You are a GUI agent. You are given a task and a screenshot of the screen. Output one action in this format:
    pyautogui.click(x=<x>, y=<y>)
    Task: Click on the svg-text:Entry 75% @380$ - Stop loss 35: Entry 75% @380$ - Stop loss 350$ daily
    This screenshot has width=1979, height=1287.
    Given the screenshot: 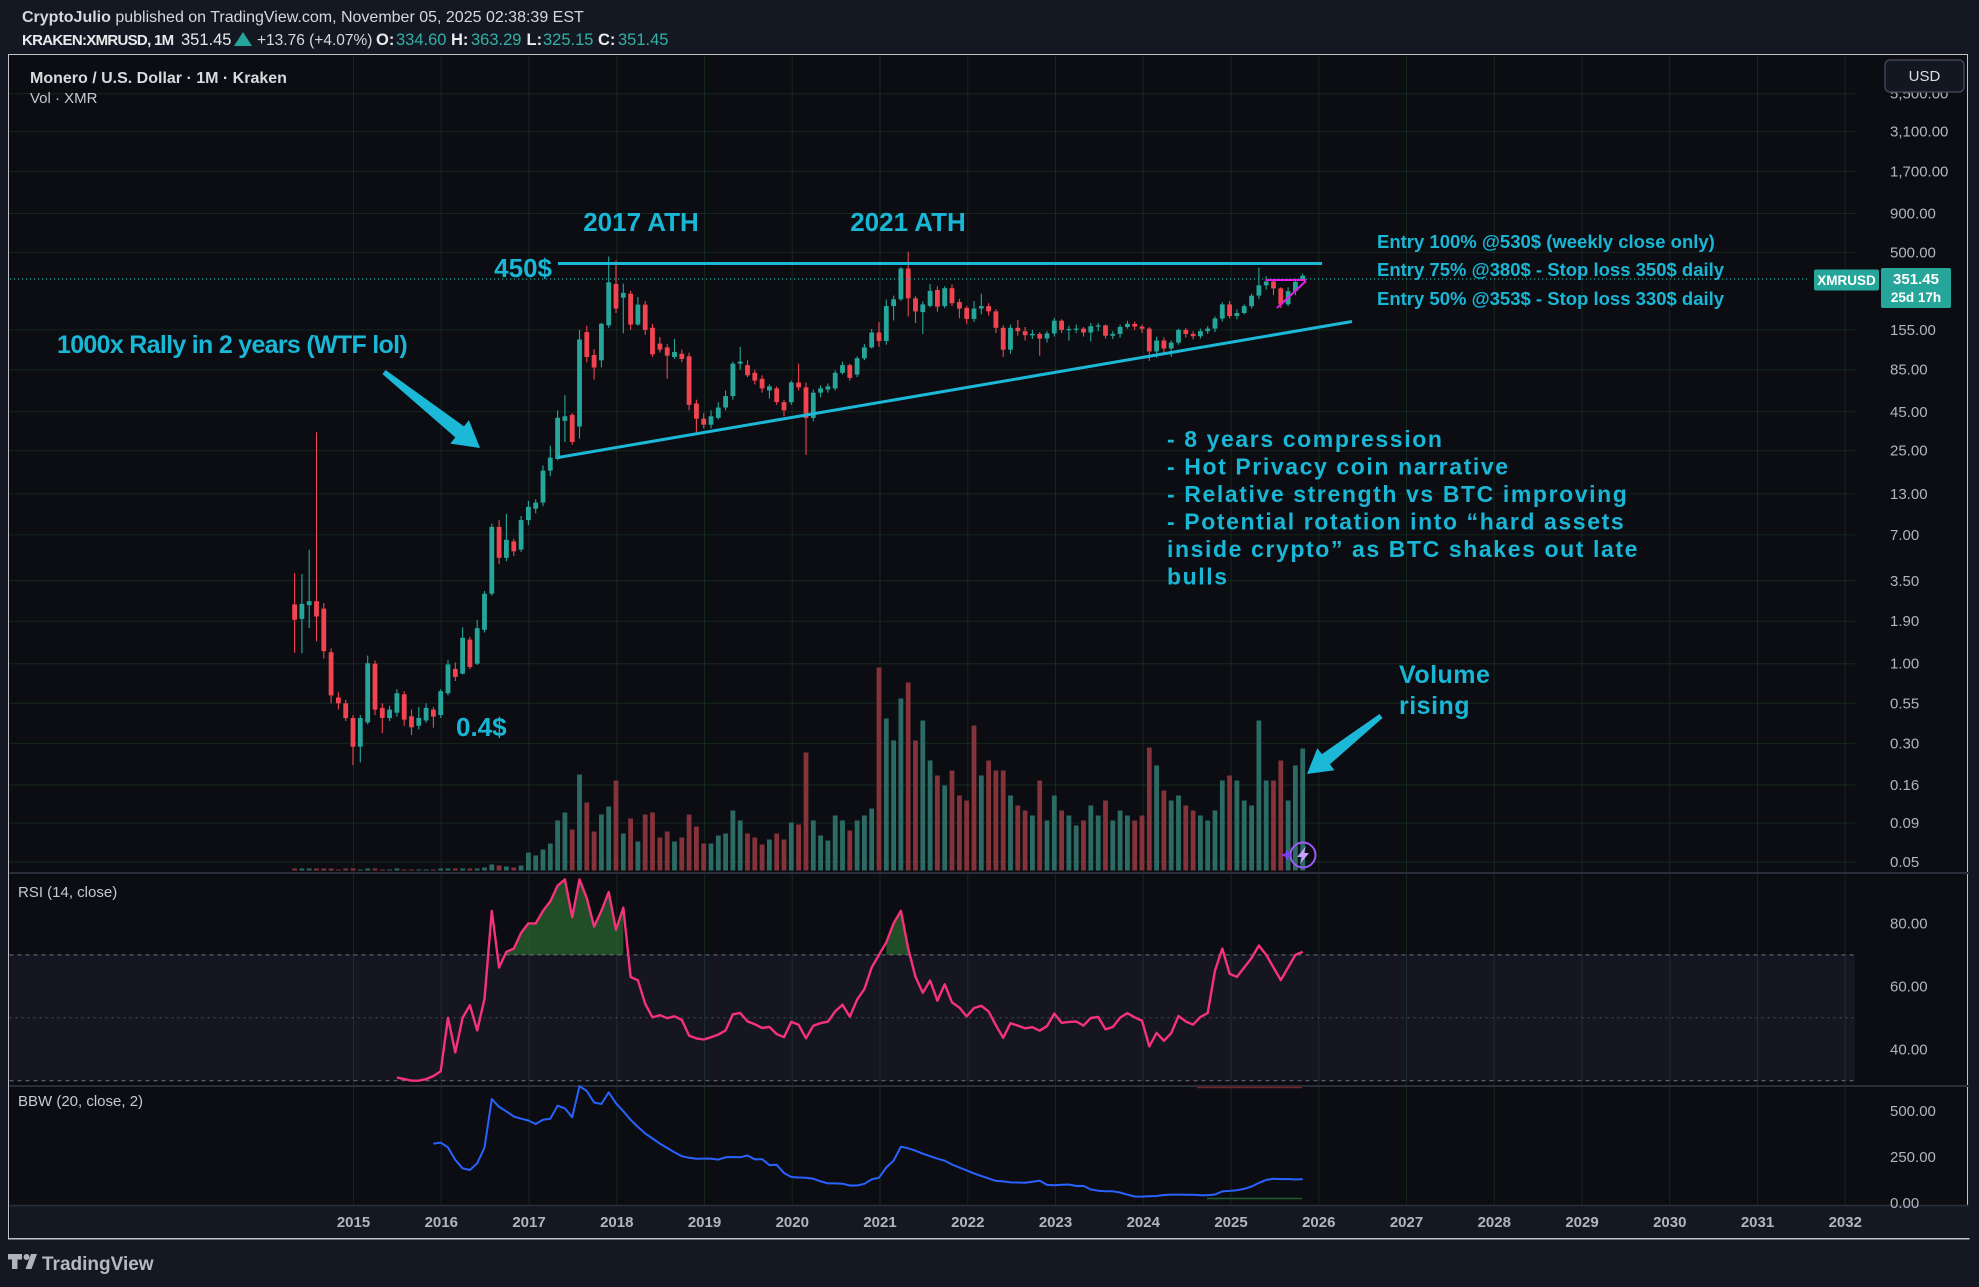 What is the action you would take?
    pyautogui.click(x=1551, y=269)
    